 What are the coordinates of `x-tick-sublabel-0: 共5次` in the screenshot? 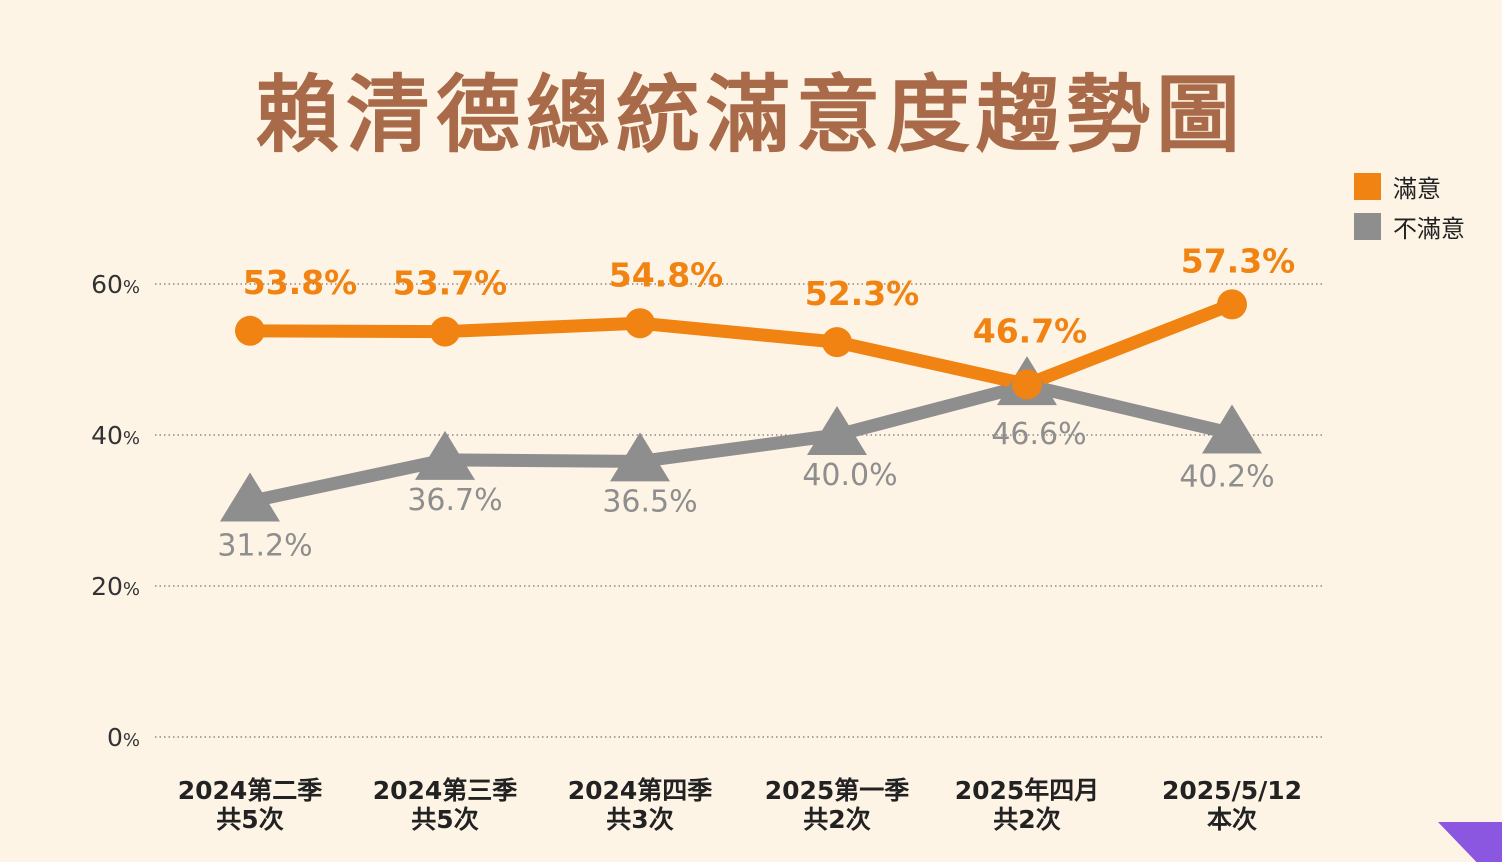 It's located at (249, 819).